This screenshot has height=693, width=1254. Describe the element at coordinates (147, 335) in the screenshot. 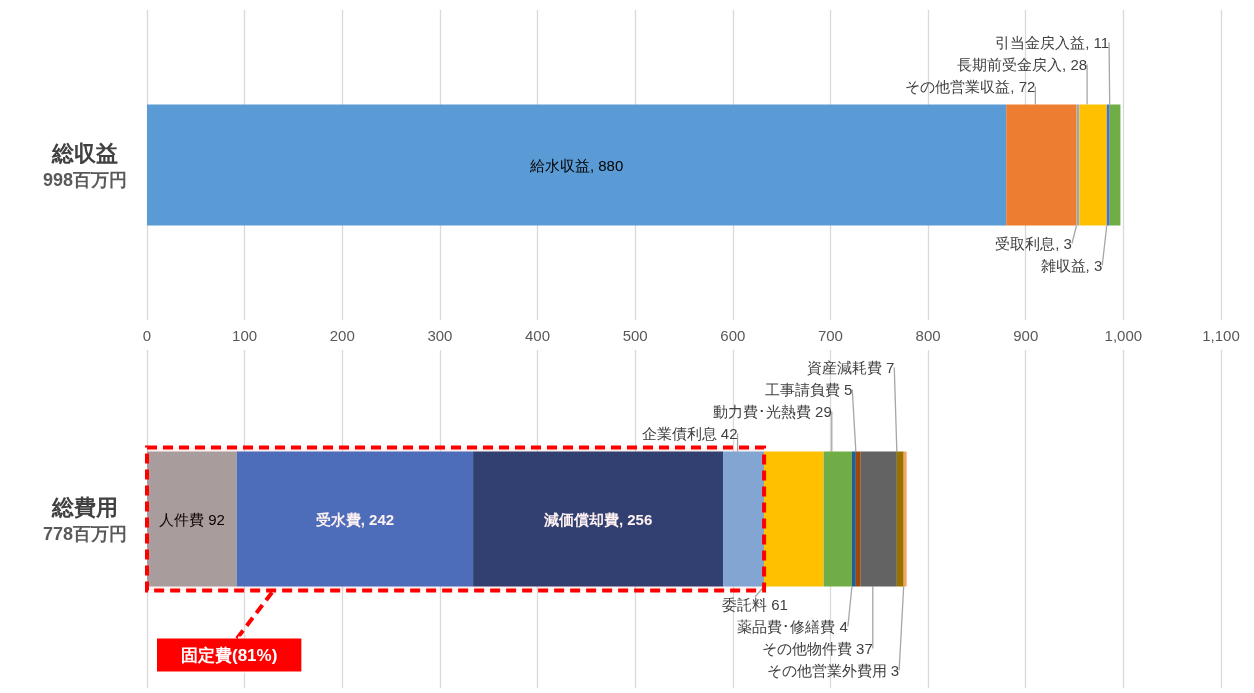

I see `x-tick-label: 0` at that location.